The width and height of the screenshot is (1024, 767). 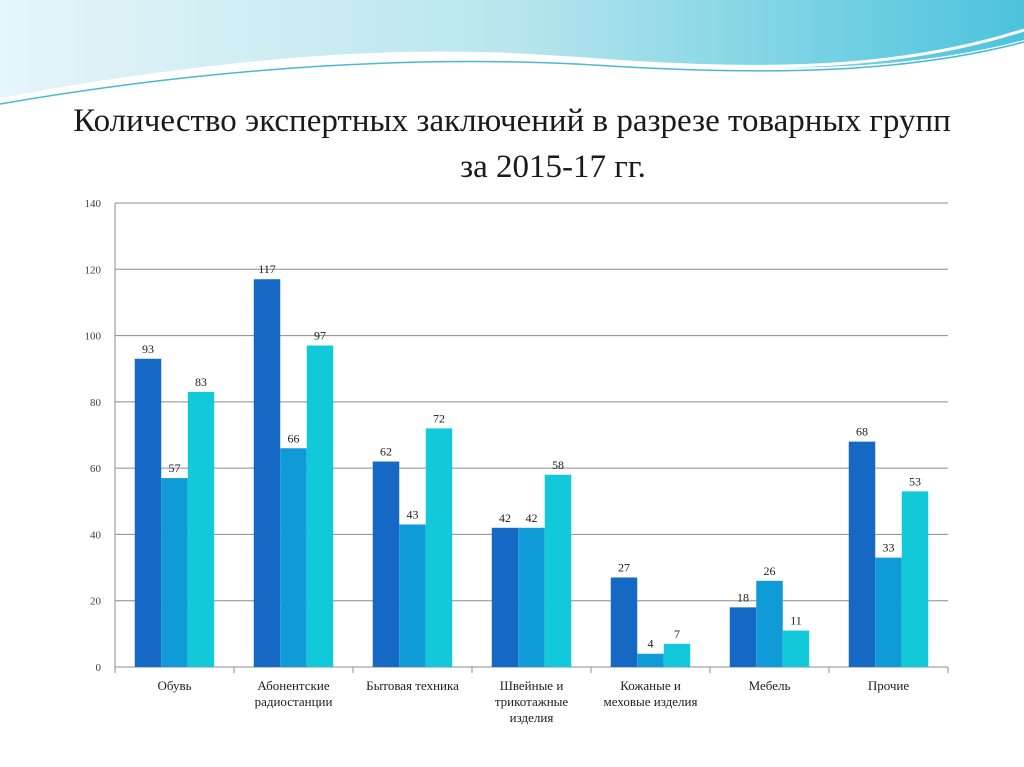 What do you see at coordinates (96, 535) in the screenshot?
I see `y-tick-label: 40` at bounding box center [96, 535].